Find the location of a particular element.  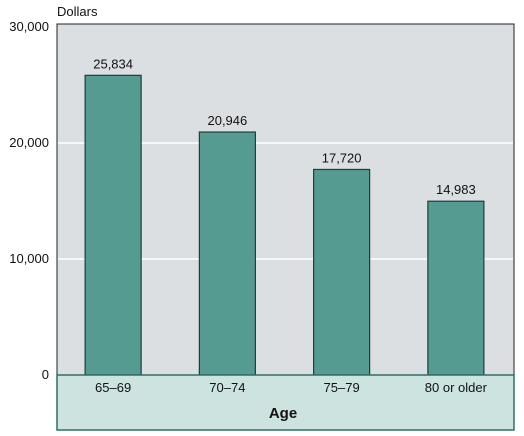

category-label: 75–79 is located at coordinates (342, 387).